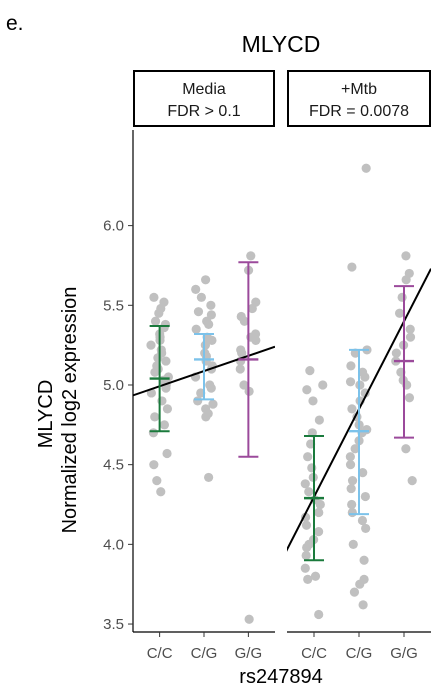  I want to click on strip-label-line1: Media, so click(204, 89).